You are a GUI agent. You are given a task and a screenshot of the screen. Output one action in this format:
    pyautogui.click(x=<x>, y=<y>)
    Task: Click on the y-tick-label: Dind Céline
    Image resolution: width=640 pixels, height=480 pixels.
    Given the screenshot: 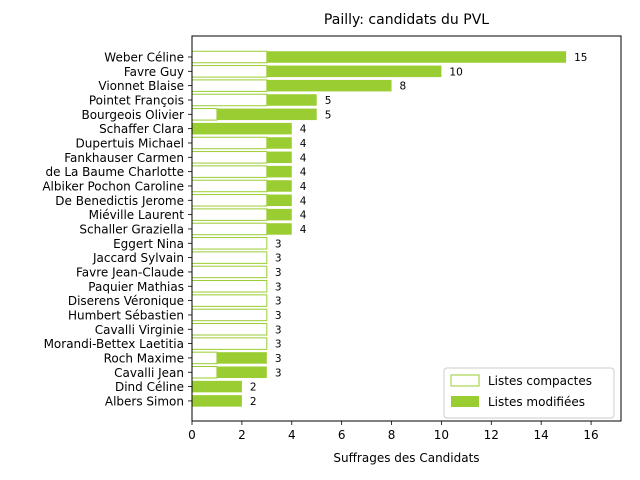 What is the action you would take?
    pyautogui.click(x=149, y=387)
    